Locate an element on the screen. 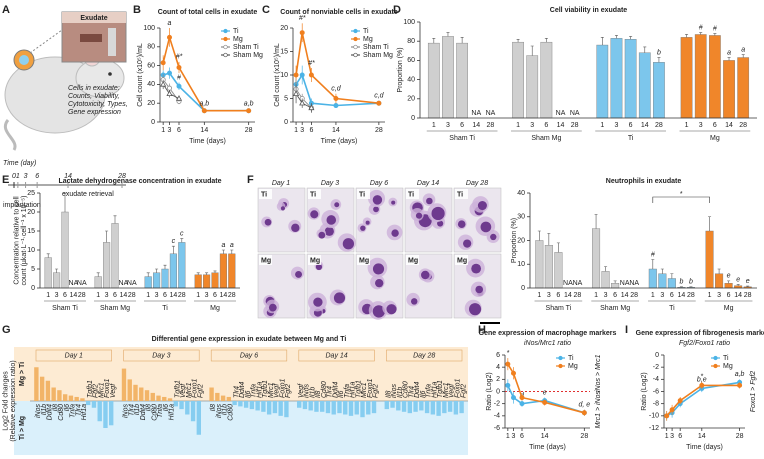 The image size is (764, 459). row-label: Mg is located at coordinates (462, 260).